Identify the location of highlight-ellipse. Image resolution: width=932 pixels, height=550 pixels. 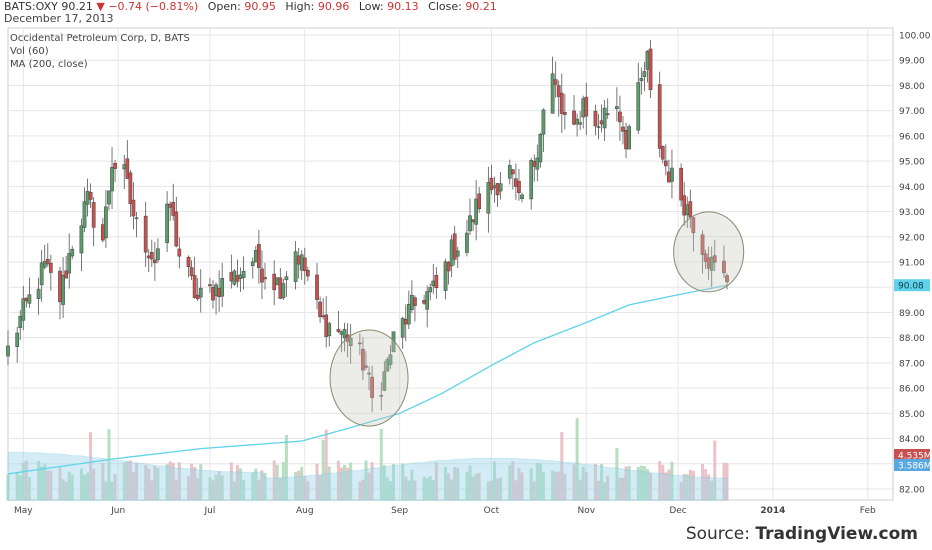
(709, 252).